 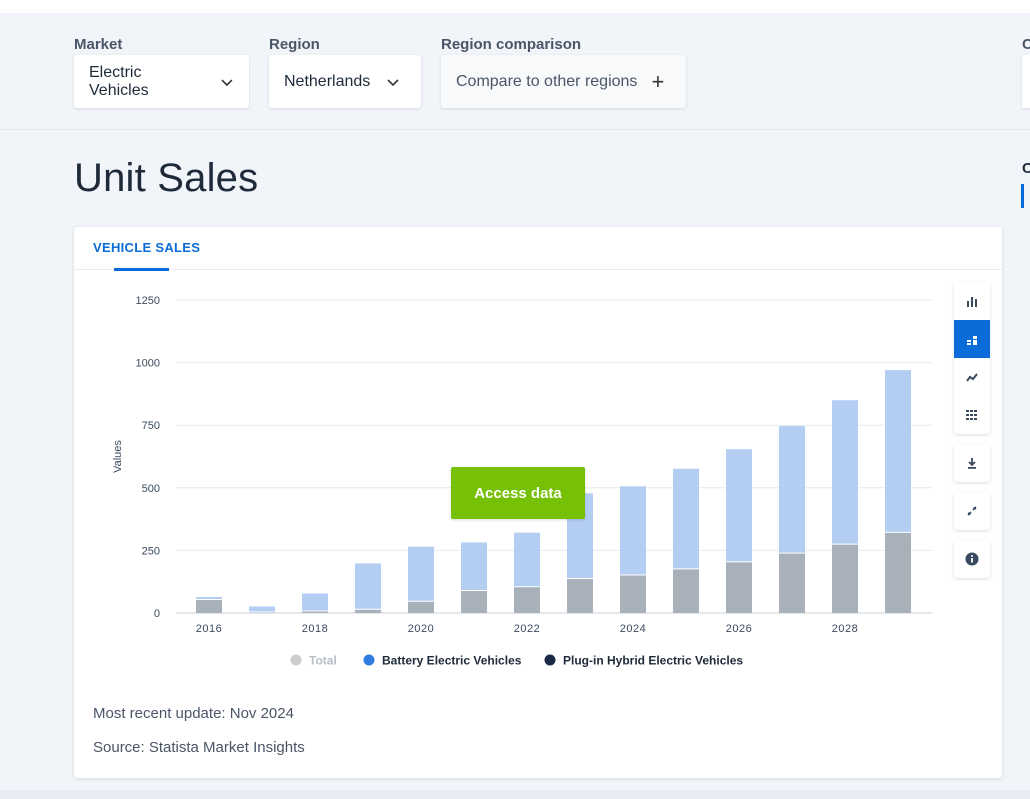 I want to click on legend-label: Battery Electric Vehicles, so click(x=452, y=661).